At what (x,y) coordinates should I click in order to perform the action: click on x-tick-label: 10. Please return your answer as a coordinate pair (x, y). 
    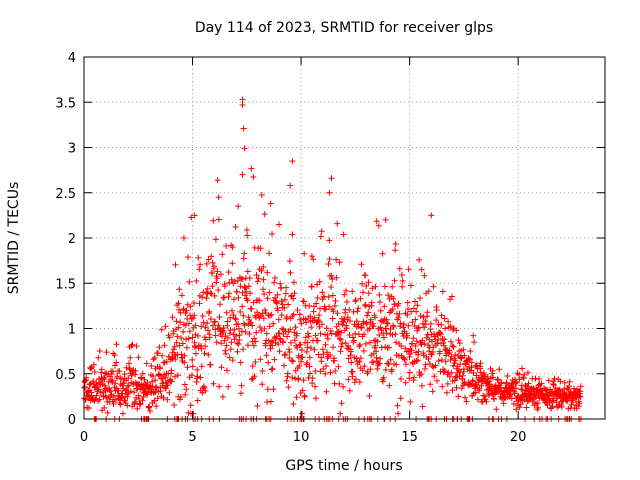
    Looking at the image, I should click on (301, 437).